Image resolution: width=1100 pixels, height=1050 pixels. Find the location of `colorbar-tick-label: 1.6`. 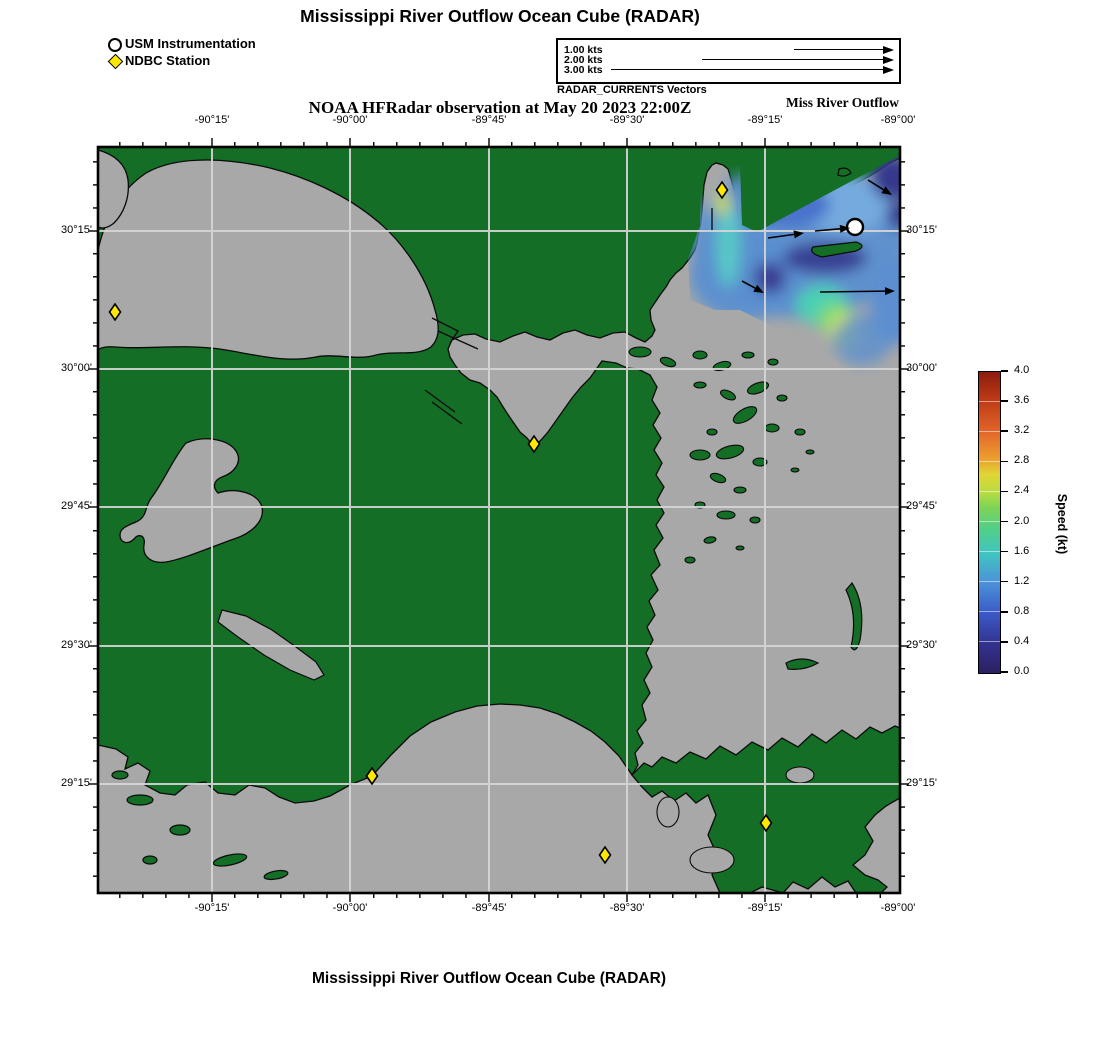

colorbar-tick-label: 1.6 is located at coordinates (1022, 550).